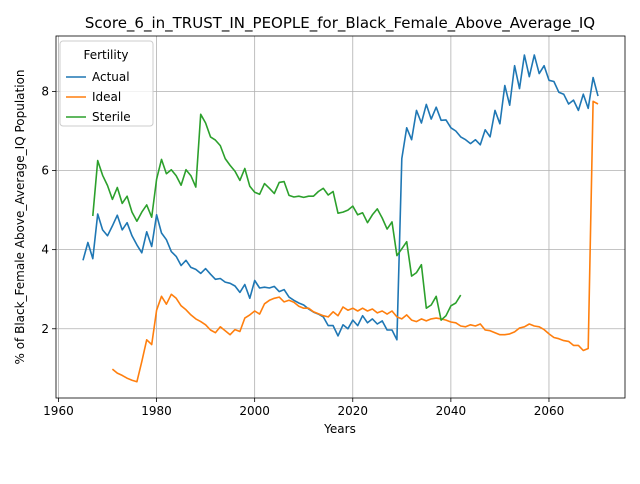 Image resolution: width=640 pixels, height=484 pixels. Describe the element at coordinates (451, 411) in the screenshot. I see `x-tick-label: 2040` at that location.